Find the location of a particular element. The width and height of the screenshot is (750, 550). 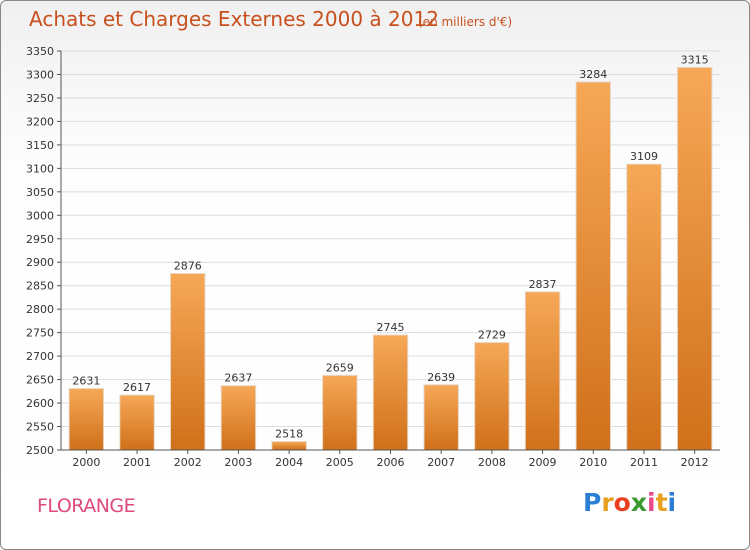

data-label: 2637 is located at coordinates (238, 378).